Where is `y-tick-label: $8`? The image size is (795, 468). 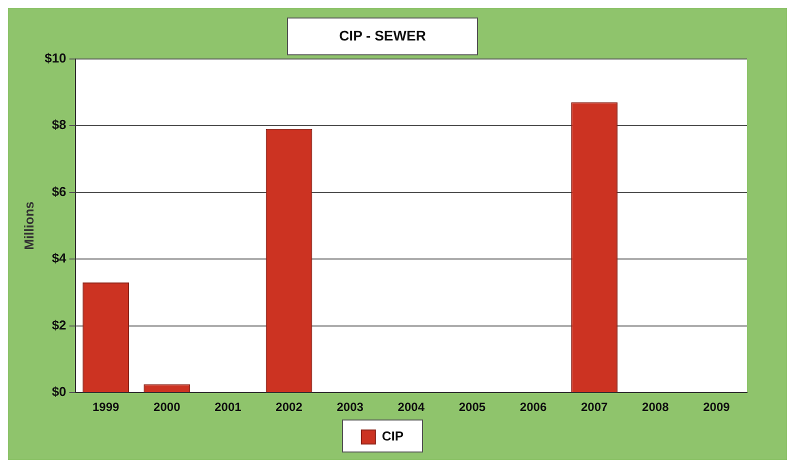
y-tick-label: $8 is located at coordinates (59, 124).